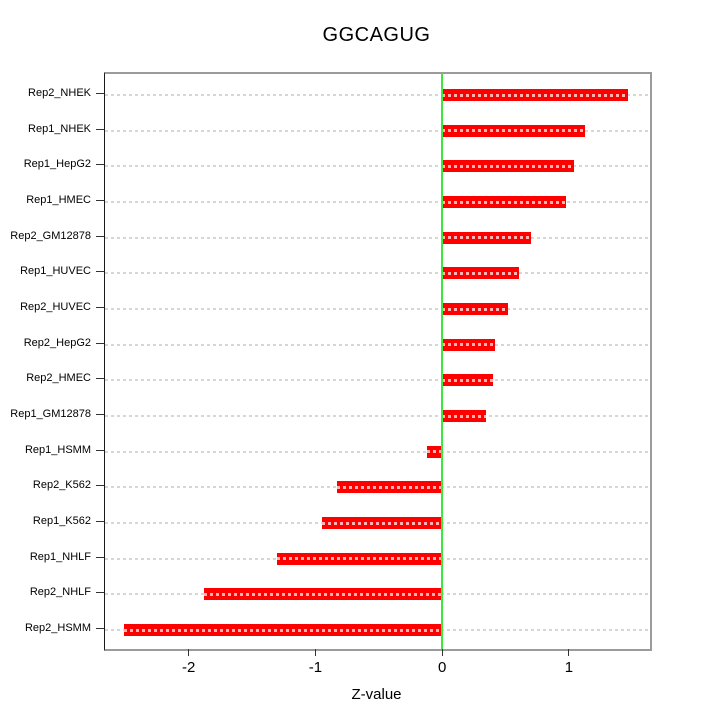 Image resolution: width=720 pixels, height=720 pixels. Describe the element at coordinates (188, 667) in the screenshot. I see `x-tick-label: -2` at that location.